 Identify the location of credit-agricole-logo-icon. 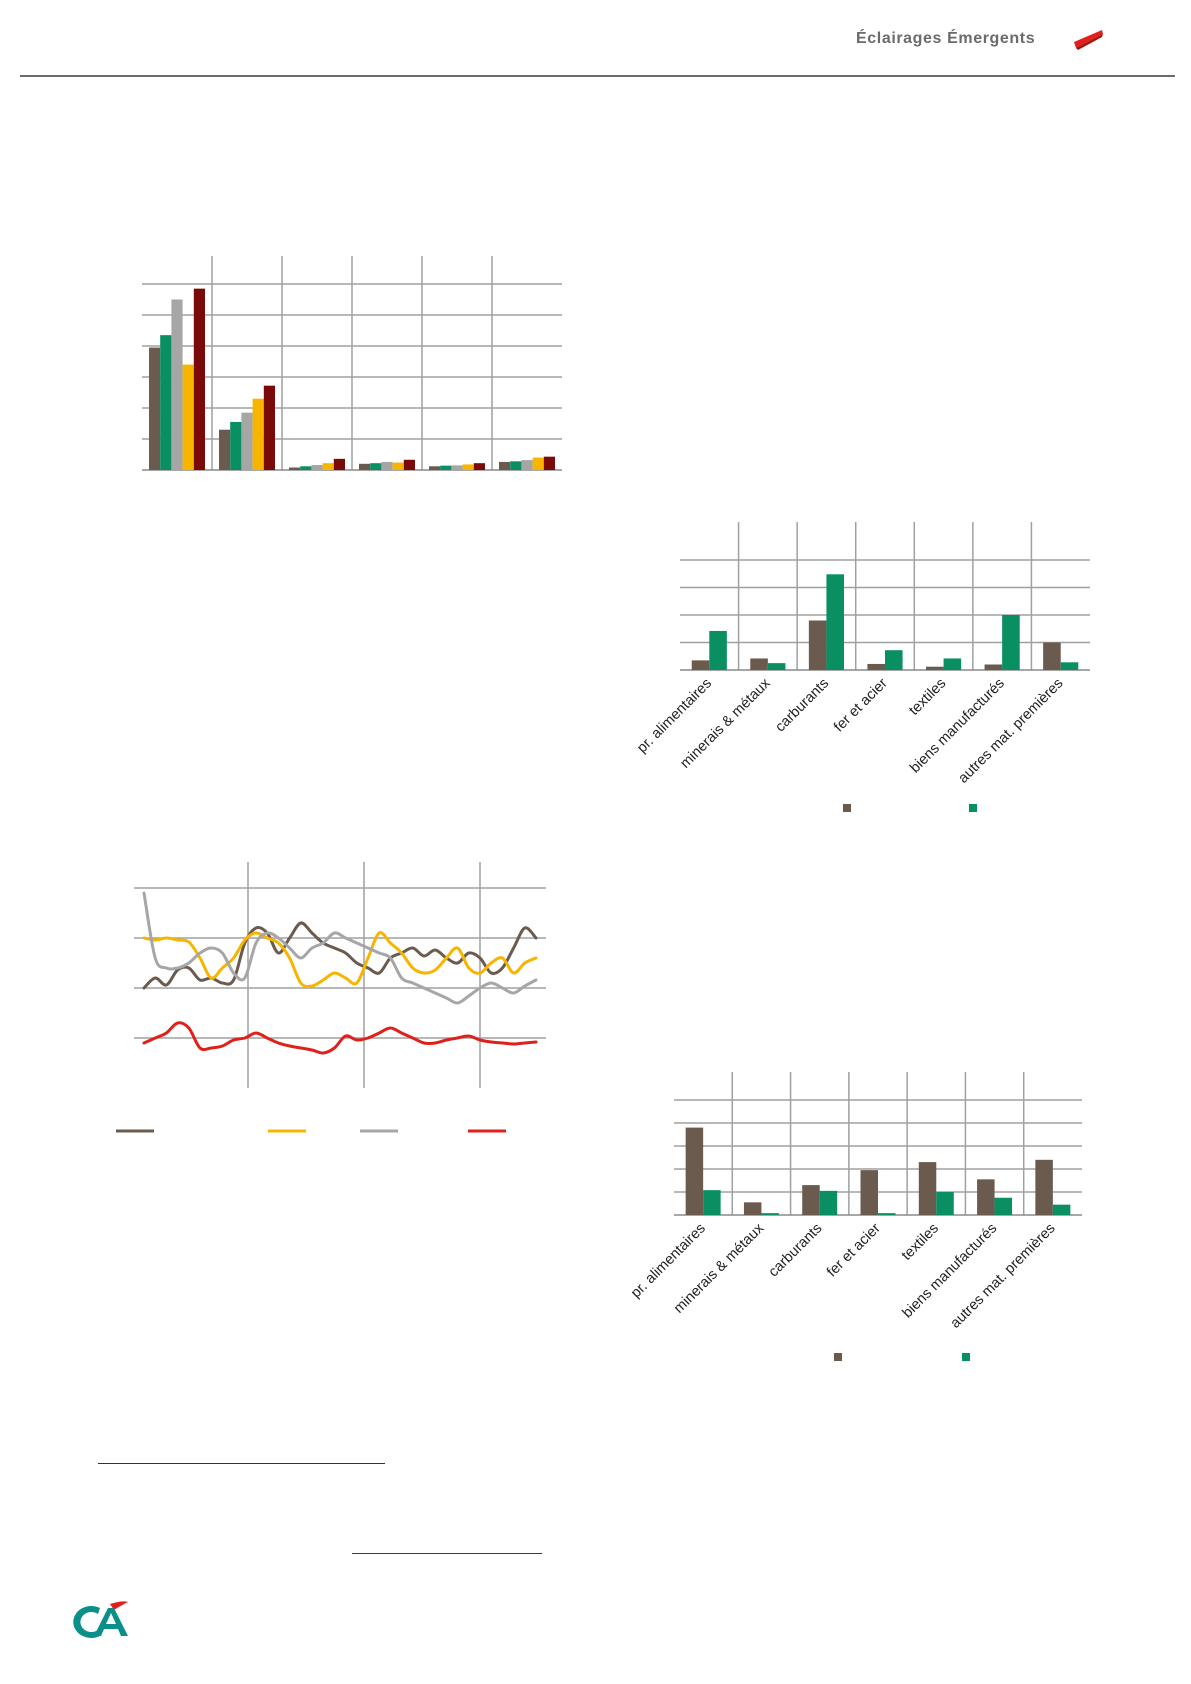
(100, 1619).